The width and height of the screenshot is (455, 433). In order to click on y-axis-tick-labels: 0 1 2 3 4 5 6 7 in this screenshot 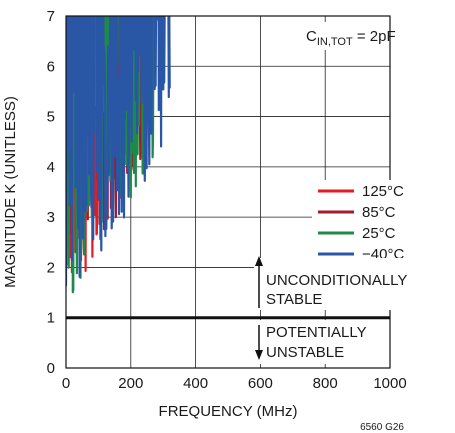, I will do `click(51, 192)`.